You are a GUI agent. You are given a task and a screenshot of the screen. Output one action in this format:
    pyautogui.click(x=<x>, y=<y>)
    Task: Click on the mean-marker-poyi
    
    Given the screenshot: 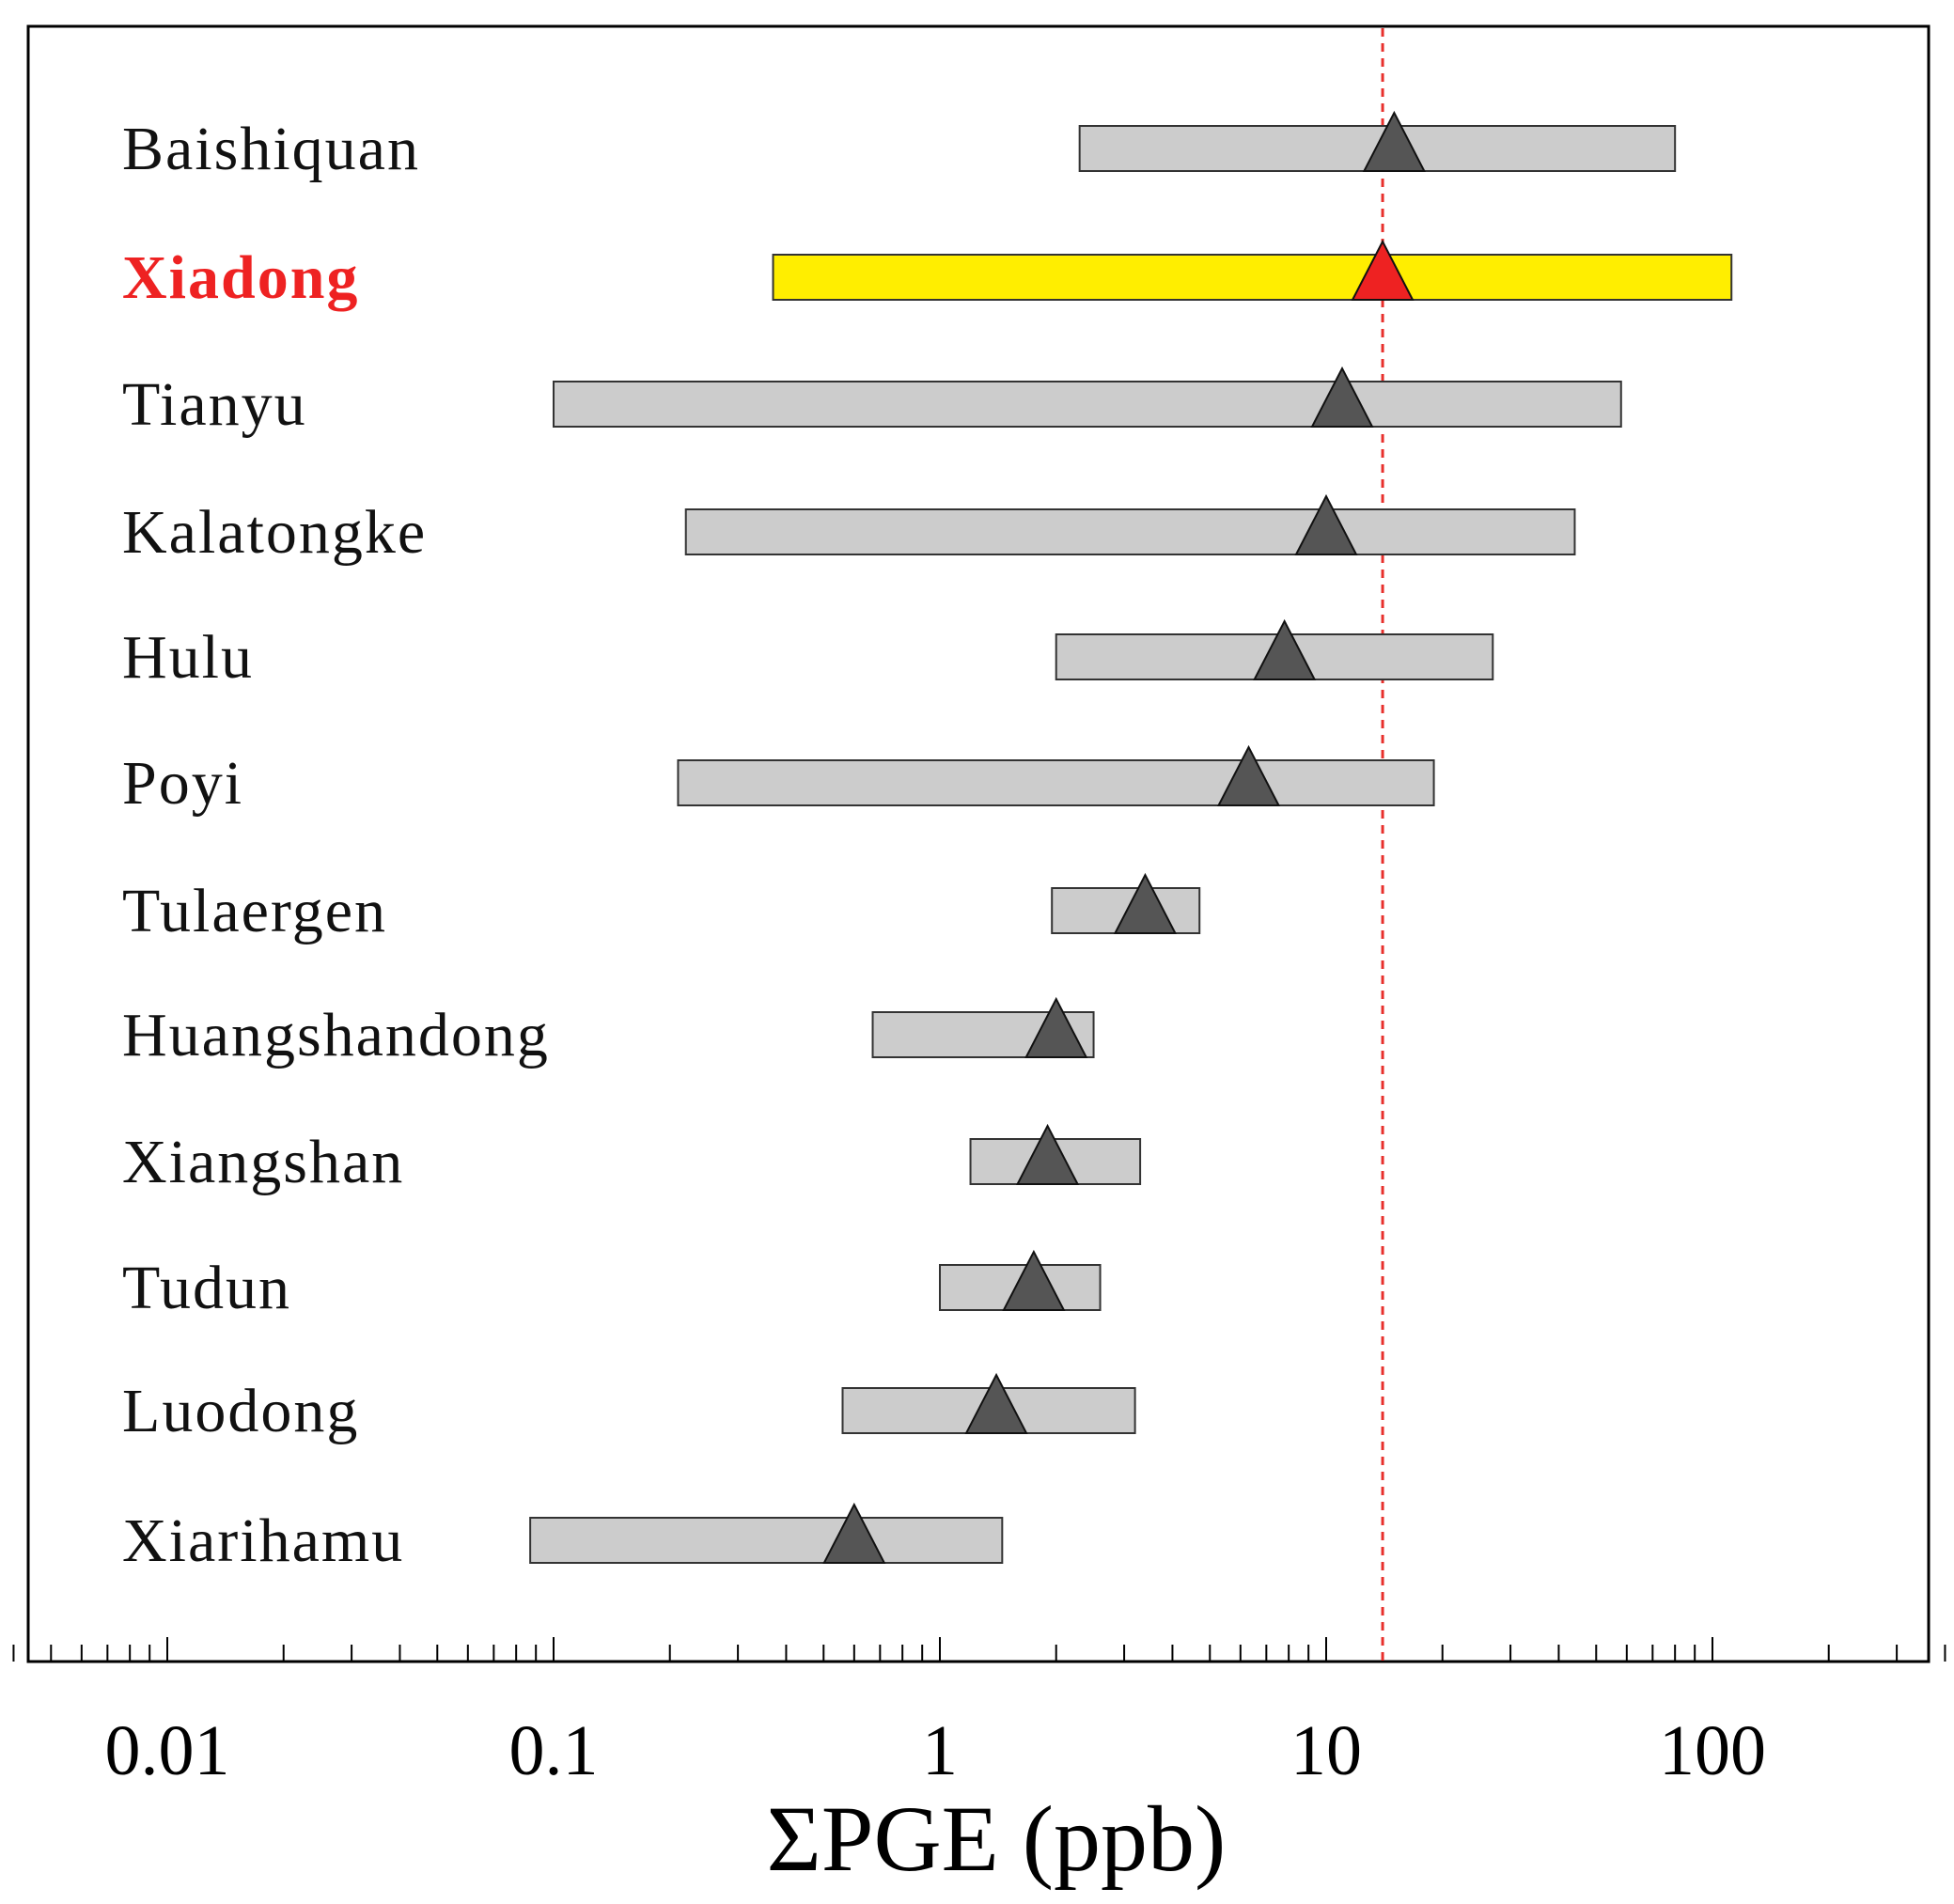 What is the action you would take?
    pyautogui.click(x=1248, y=775)
    